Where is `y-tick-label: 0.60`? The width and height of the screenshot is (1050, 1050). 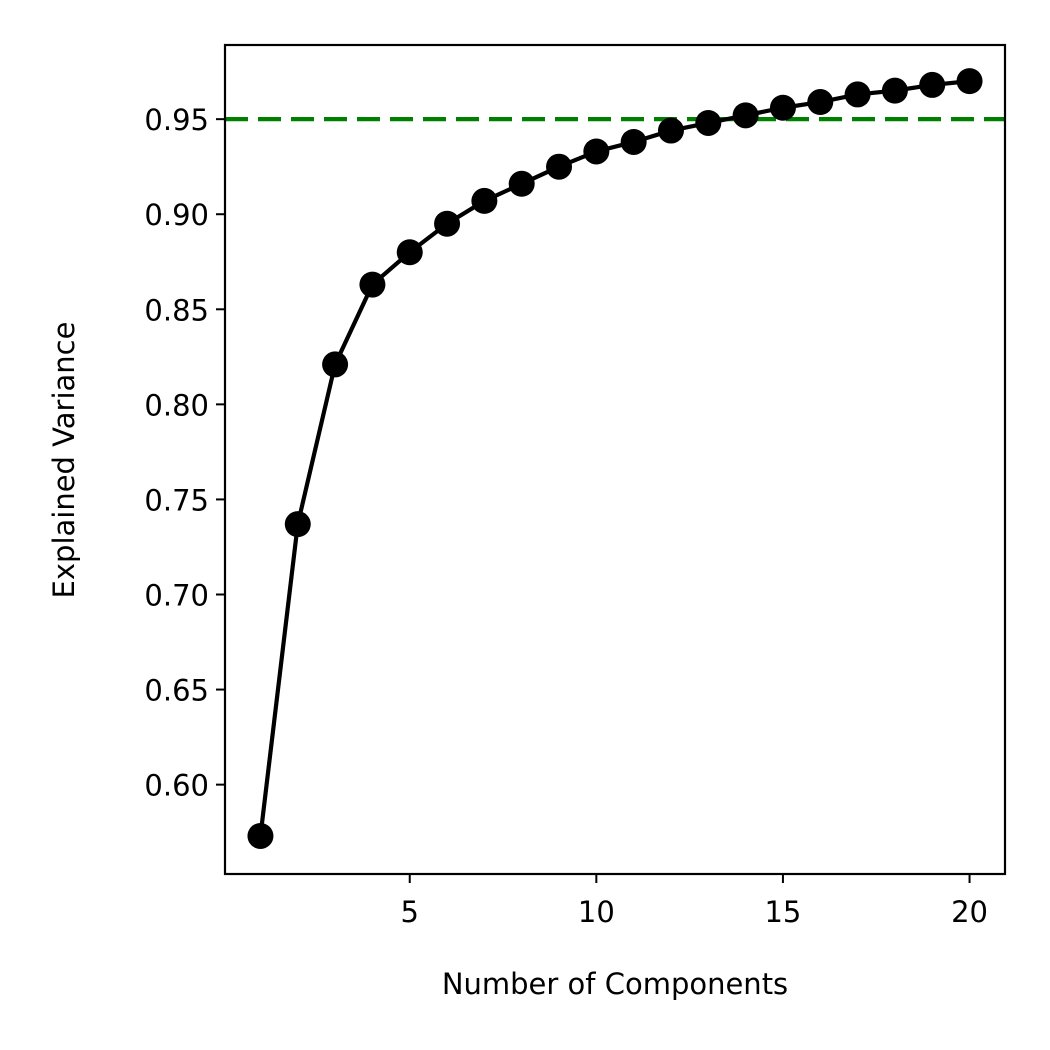
y-tick-label: 0.60 is located at coordinates (176, 786).